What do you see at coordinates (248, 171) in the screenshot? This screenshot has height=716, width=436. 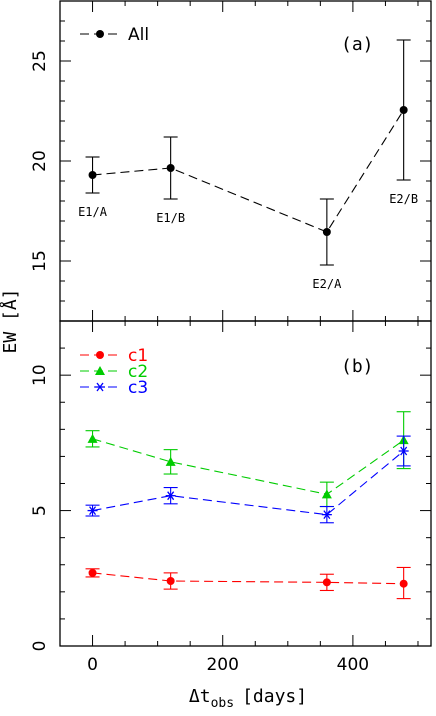 I see `series-All-line` at bounding box center [248, 171].